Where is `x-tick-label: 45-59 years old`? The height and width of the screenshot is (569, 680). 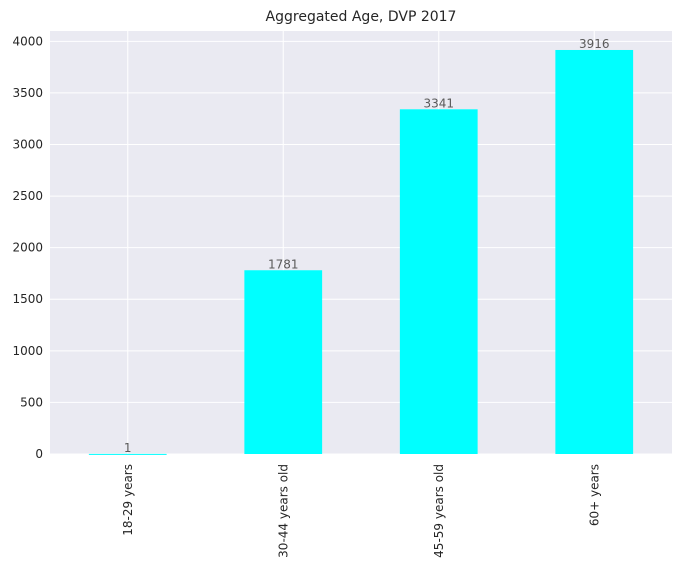 x-tick-label: 45-59 years old is located at coordinates (439, 511).